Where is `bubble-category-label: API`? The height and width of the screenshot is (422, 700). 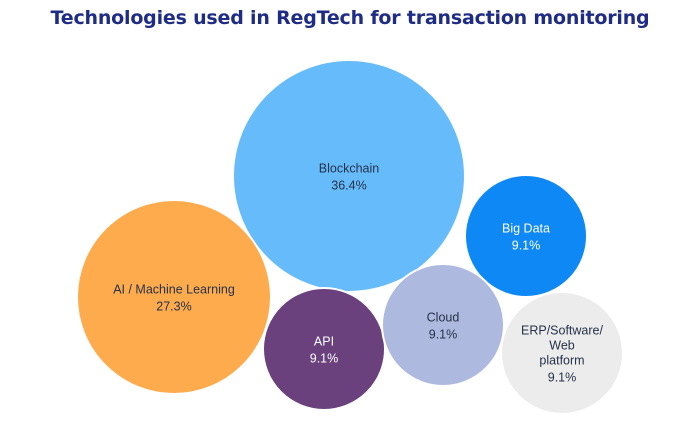
bubble-category-label: API is located at coordinates (324, 342).